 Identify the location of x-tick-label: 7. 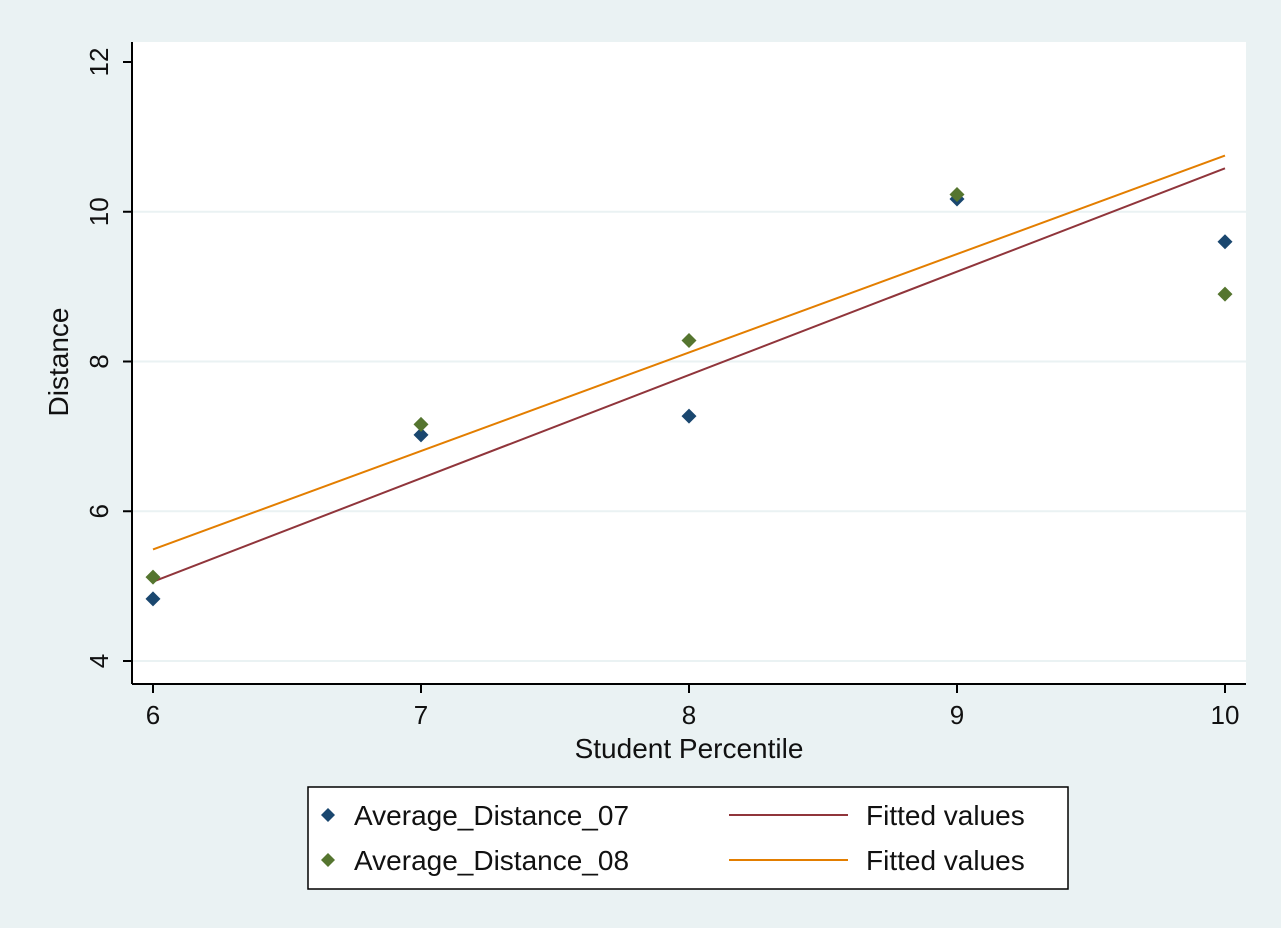
(421, 715).